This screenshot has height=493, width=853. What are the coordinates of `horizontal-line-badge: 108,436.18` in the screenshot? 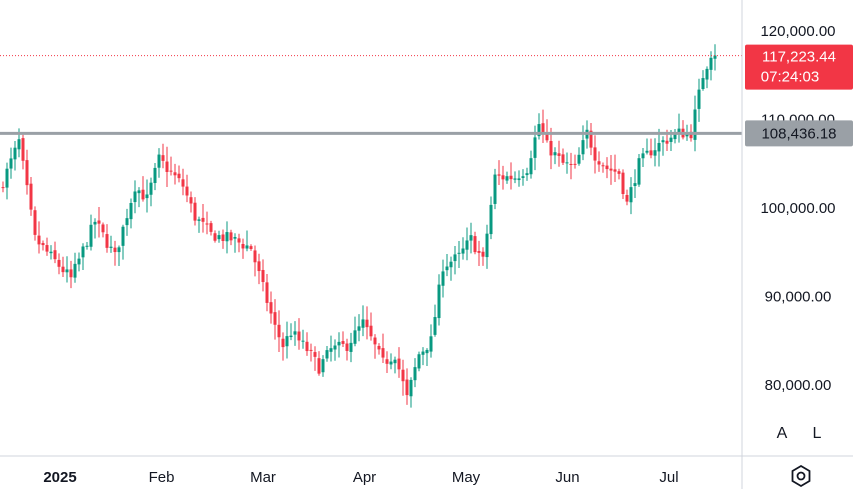 It's located at (799, 133).